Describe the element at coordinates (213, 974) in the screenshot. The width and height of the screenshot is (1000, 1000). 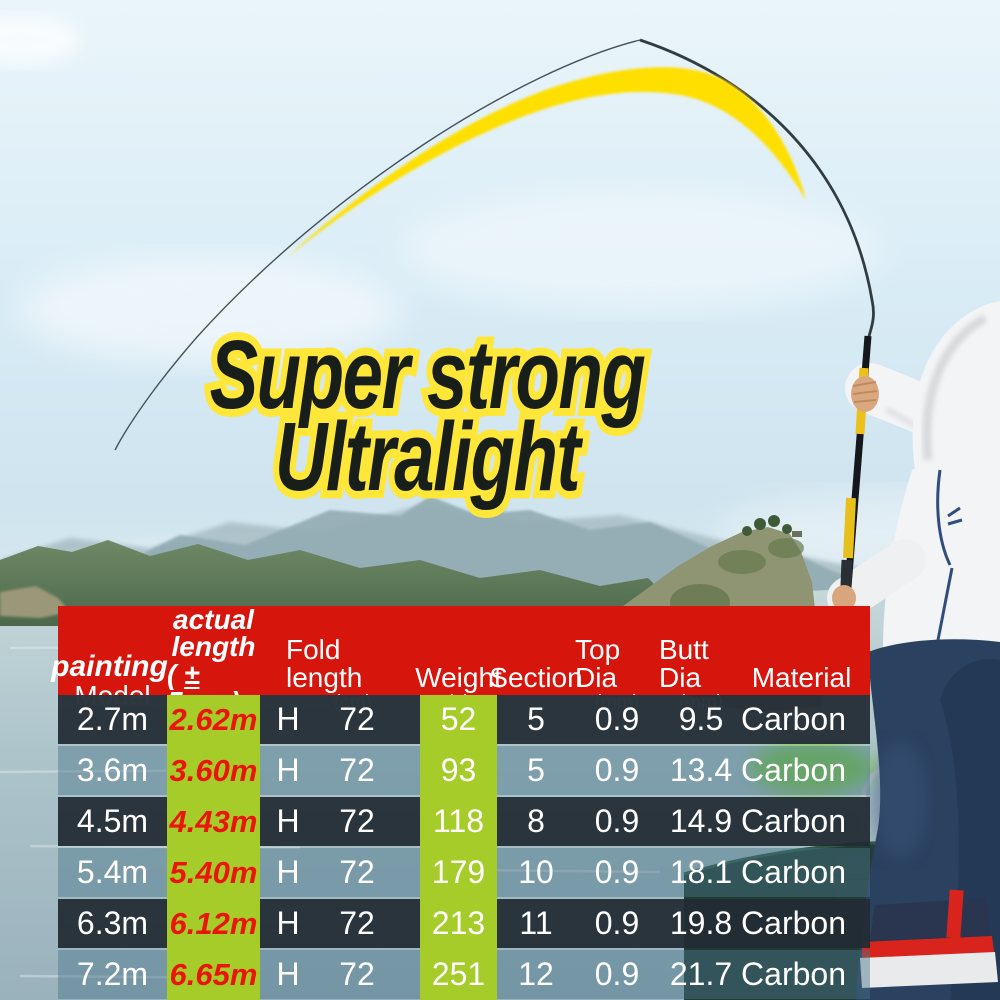
I see `cell-actual-length: 6.65m` at that location.